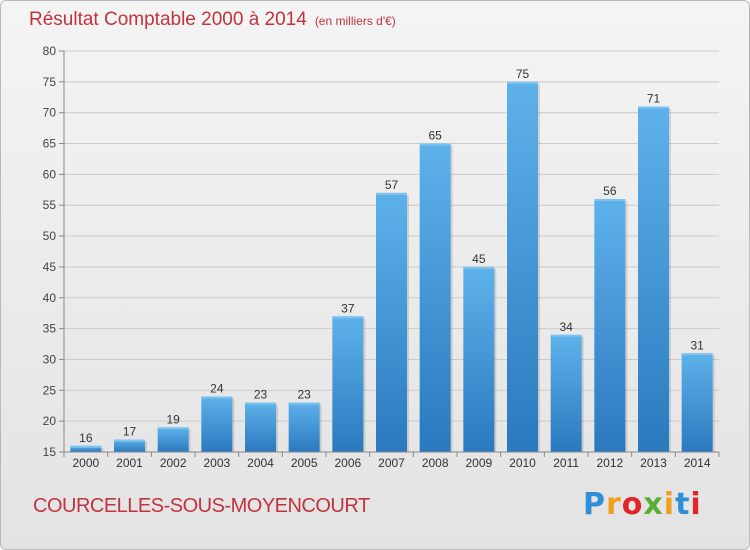 The image size is (750, 550). Describe the element at coordinates (614, 504) in the screenshot. I see `logo-letter: r` at that location.